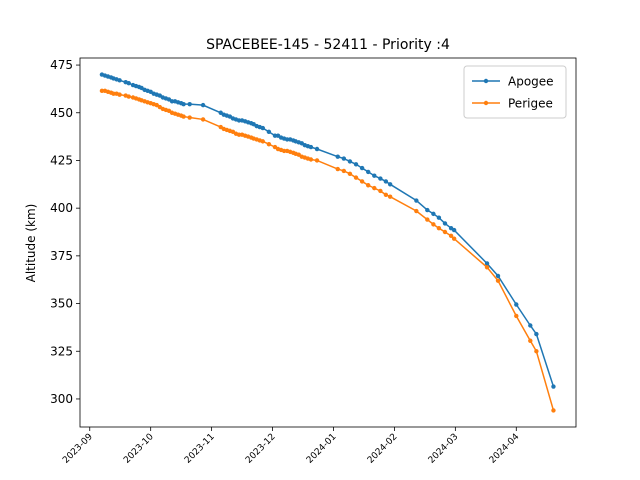  I want to click on chart-title: SPACEBEE-145 - 52411 - Priority :4, so click(328, 45).